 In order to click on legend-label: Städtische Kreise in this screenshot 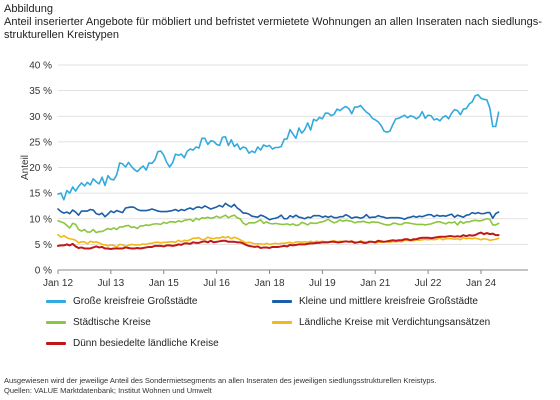, I will do `click(112, 322)`.